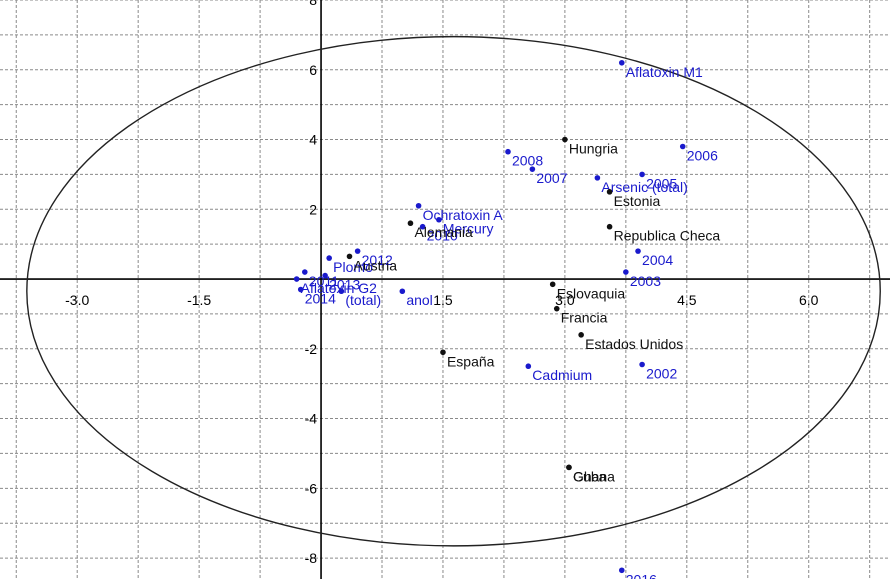 This screenshot has width=890, height=579. What do you see at coordinates (702, 155) in the screenshot?
I see `point-label: 2006` at bounding box center [702, 155].